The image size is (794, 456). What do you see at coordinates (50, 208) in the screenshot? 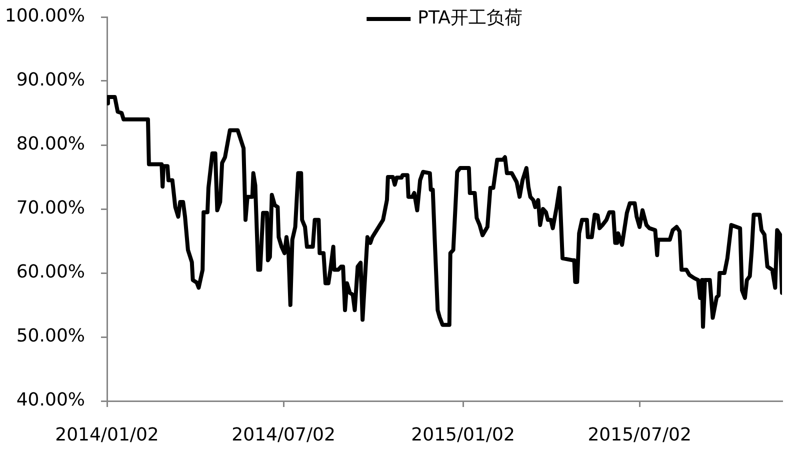
I see `y-tick-label: 70.00%` at bounding box center [50, 208].